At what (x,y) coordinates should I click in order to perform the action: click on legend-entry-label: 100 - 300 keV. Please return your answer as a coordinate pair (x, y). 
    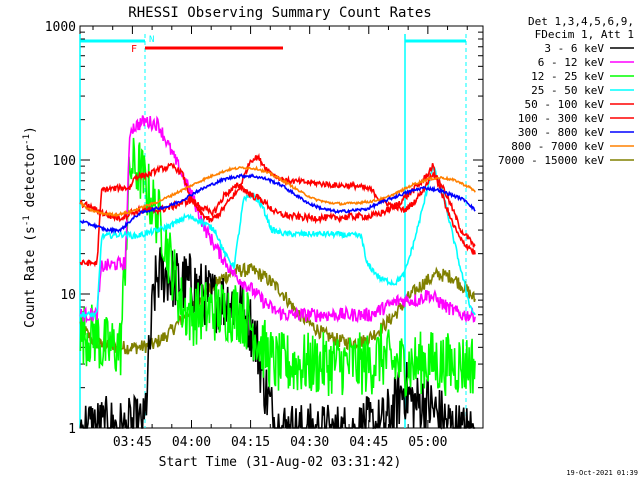
    Looking at the image, I should click on (561, 118).